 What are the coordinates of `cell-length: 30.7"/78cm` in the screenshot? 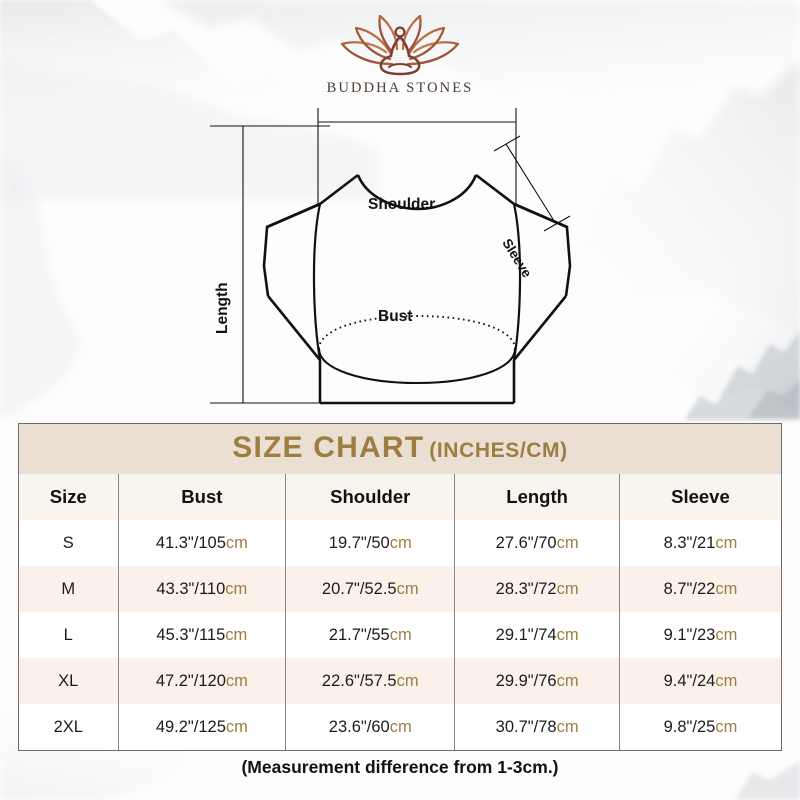 It's located at (537, 727).